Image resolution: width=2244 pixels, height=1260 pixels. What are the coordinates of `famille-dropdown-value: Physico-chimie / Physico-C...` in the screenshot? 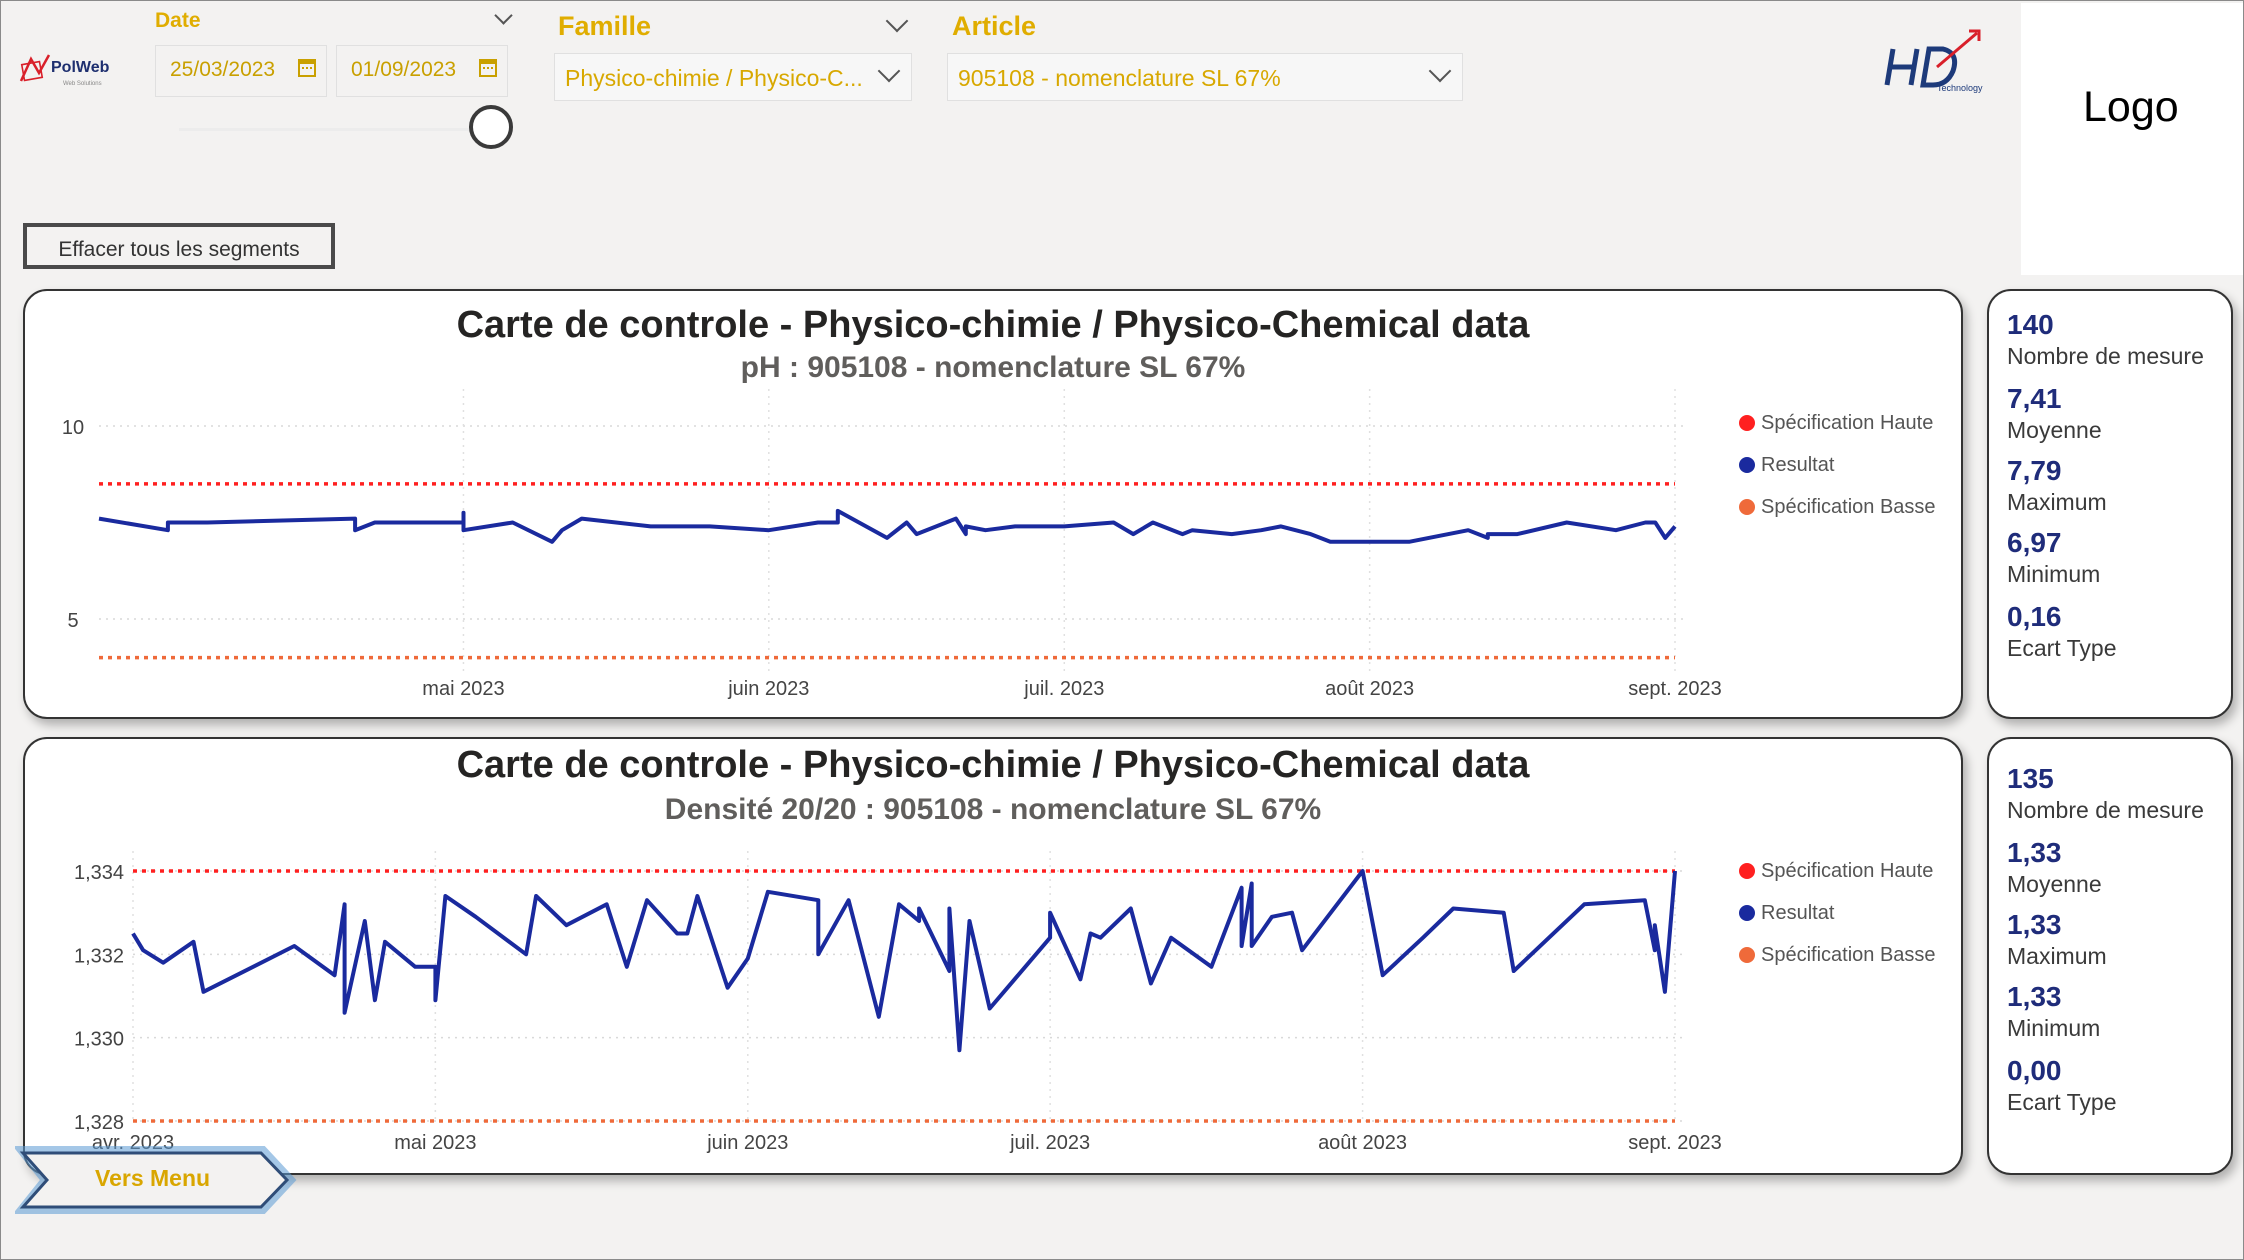 It's located at (714, 78).